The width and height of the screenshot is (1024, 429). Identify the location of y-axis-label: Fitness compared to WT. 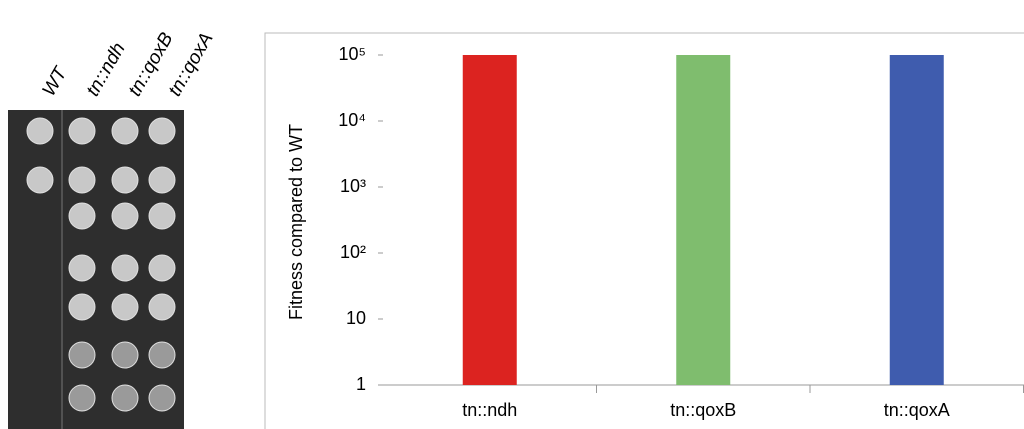
(296, 222).